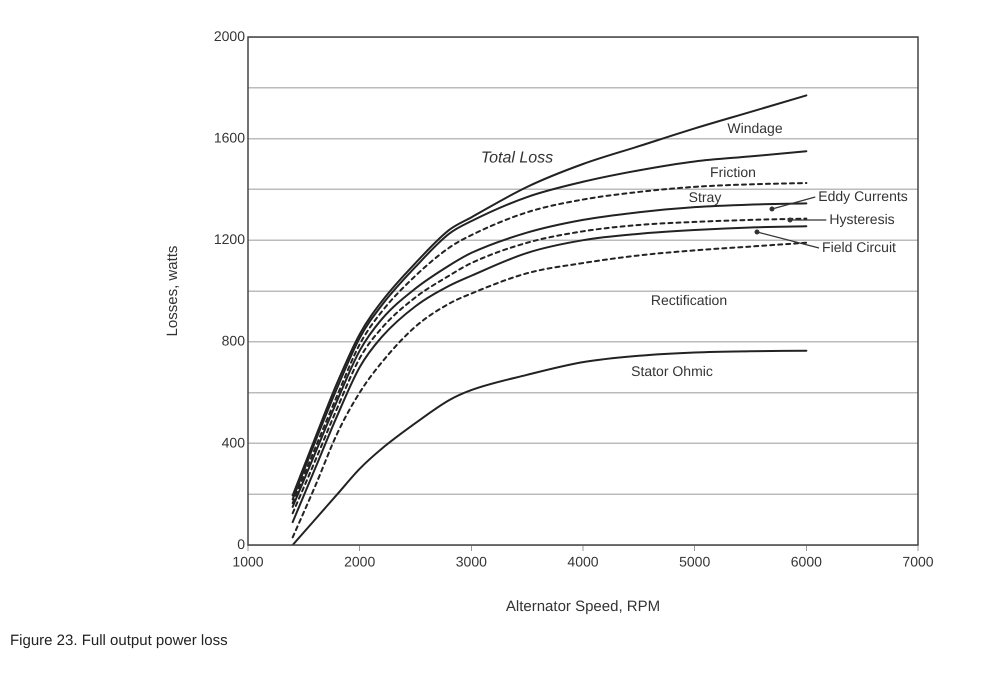  What do you see at coordinates (234, 442) in the screenshot?
I see `y-tick-label: 400` at bounding box center [234, 442].